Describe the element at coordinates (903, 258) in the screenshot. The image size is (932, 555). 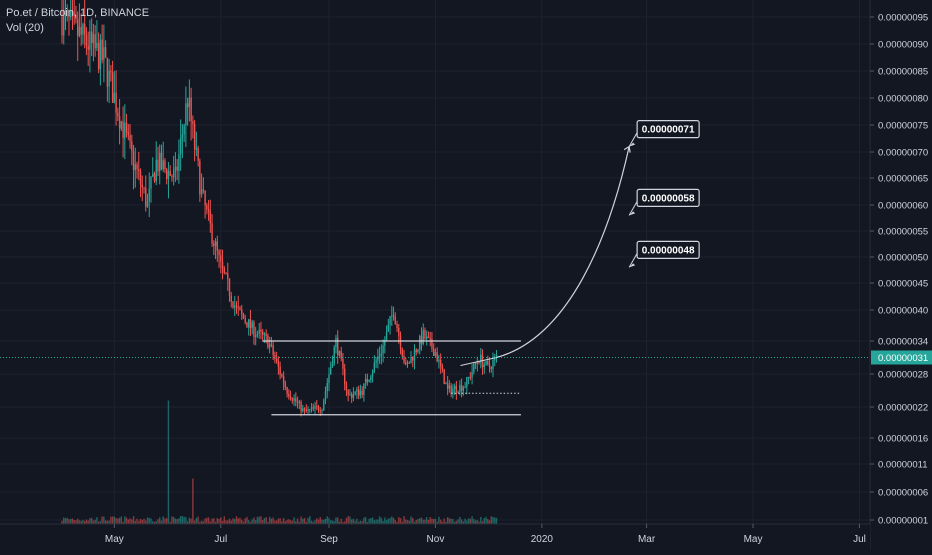
I see `price-tick-label: 0.00000050` at that location.